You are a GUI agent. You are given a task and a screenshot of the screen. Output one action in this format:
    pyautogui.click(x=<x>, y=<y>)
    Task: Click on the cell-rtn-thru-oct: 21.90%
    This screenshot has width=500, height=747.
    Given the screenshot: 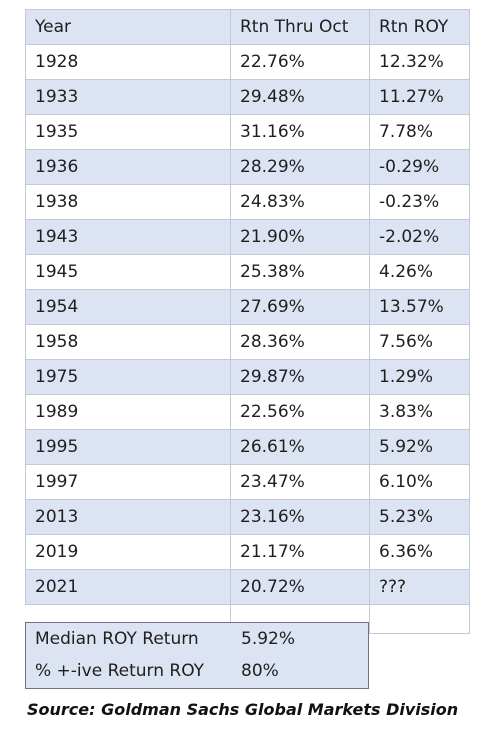 What is the action you would take?
    pyautogui.click(x=300, y=237)
    